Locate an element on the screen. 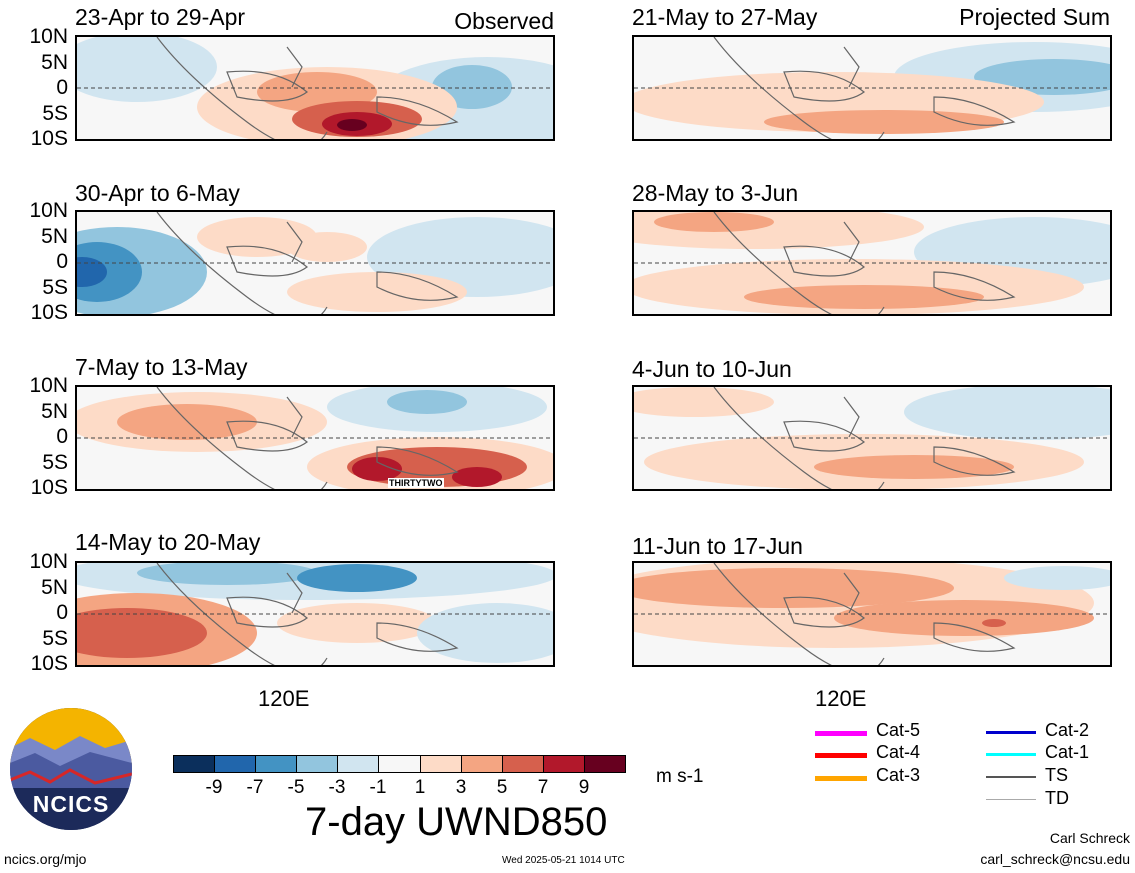  footer-url: ncics.org/mjo is located at coordinates (45, 859).